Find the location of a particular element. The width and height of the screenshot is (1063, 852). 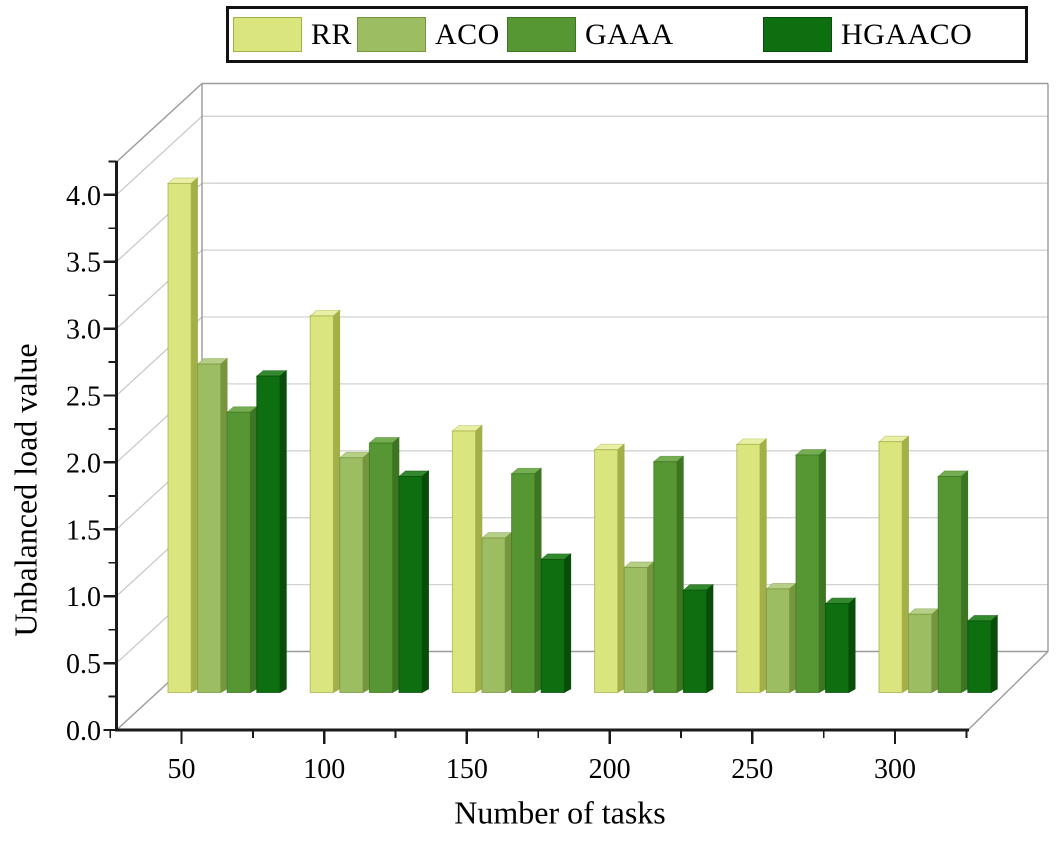

x-tick-label: 250 is located at coordinates (752, 769).